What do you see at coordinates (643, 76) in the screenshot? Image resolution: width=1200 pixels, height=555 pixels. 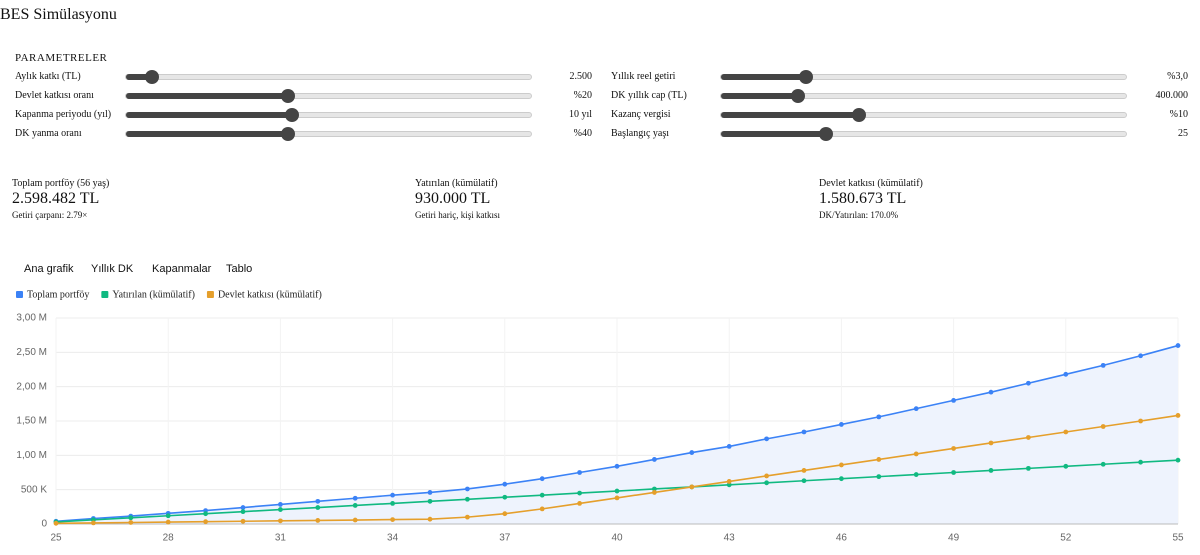 I see `param-label: Yıllık reel getiri` at bounding box center [643, 76].